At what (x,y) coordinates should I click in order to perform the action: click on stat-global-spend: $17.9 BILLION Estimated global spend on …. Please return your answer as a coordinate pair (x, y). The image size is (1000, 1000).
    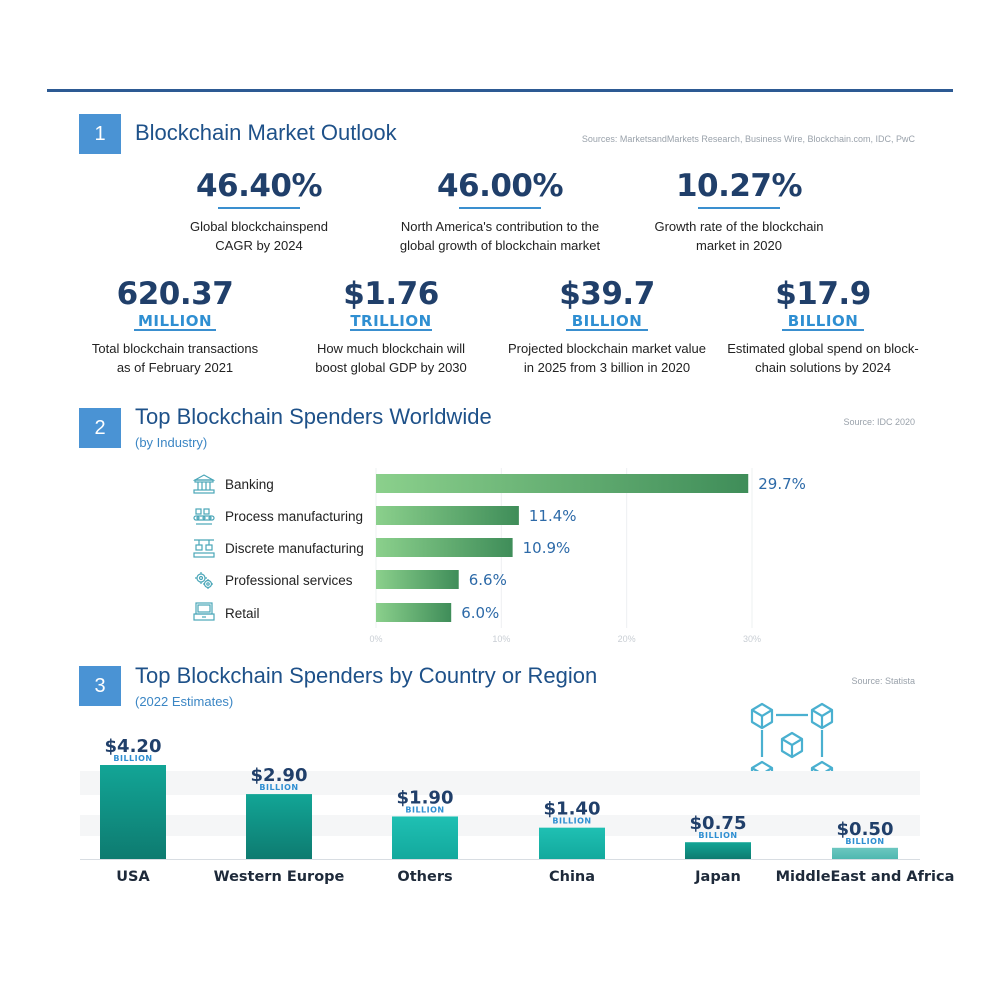
    Looking at the image, I should click on (823, 326).